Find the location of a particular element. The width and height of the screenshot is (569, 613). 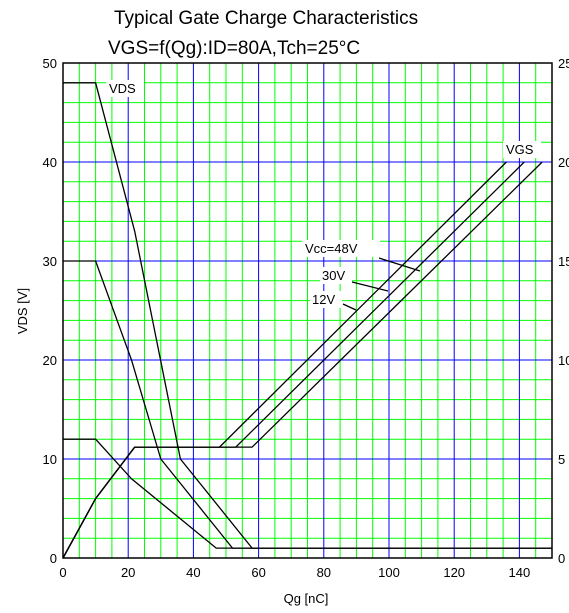

vcc12-label-box is located at coordinates (326, 299).